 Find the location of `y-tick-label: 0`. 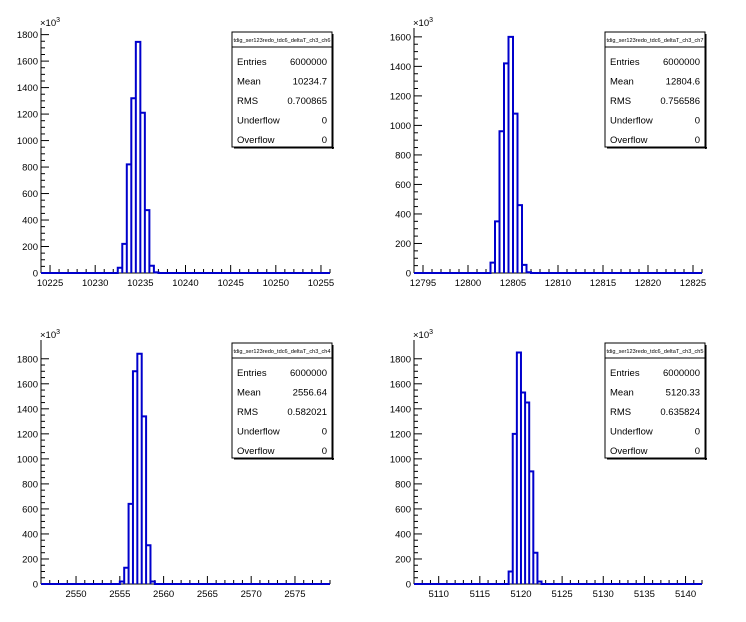

y-tick-label: 0 is located at coordinates (35, 274).